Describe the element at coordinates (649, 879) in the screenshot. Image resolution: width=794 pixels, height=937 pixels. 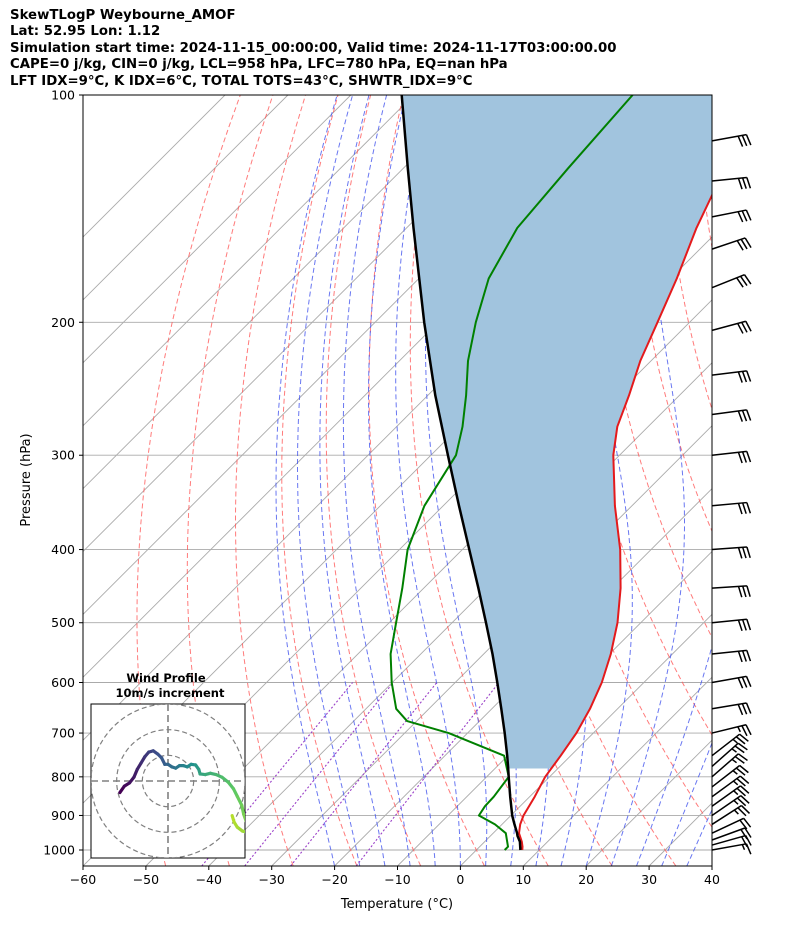
I see `x-tick-label: 30` at that location.